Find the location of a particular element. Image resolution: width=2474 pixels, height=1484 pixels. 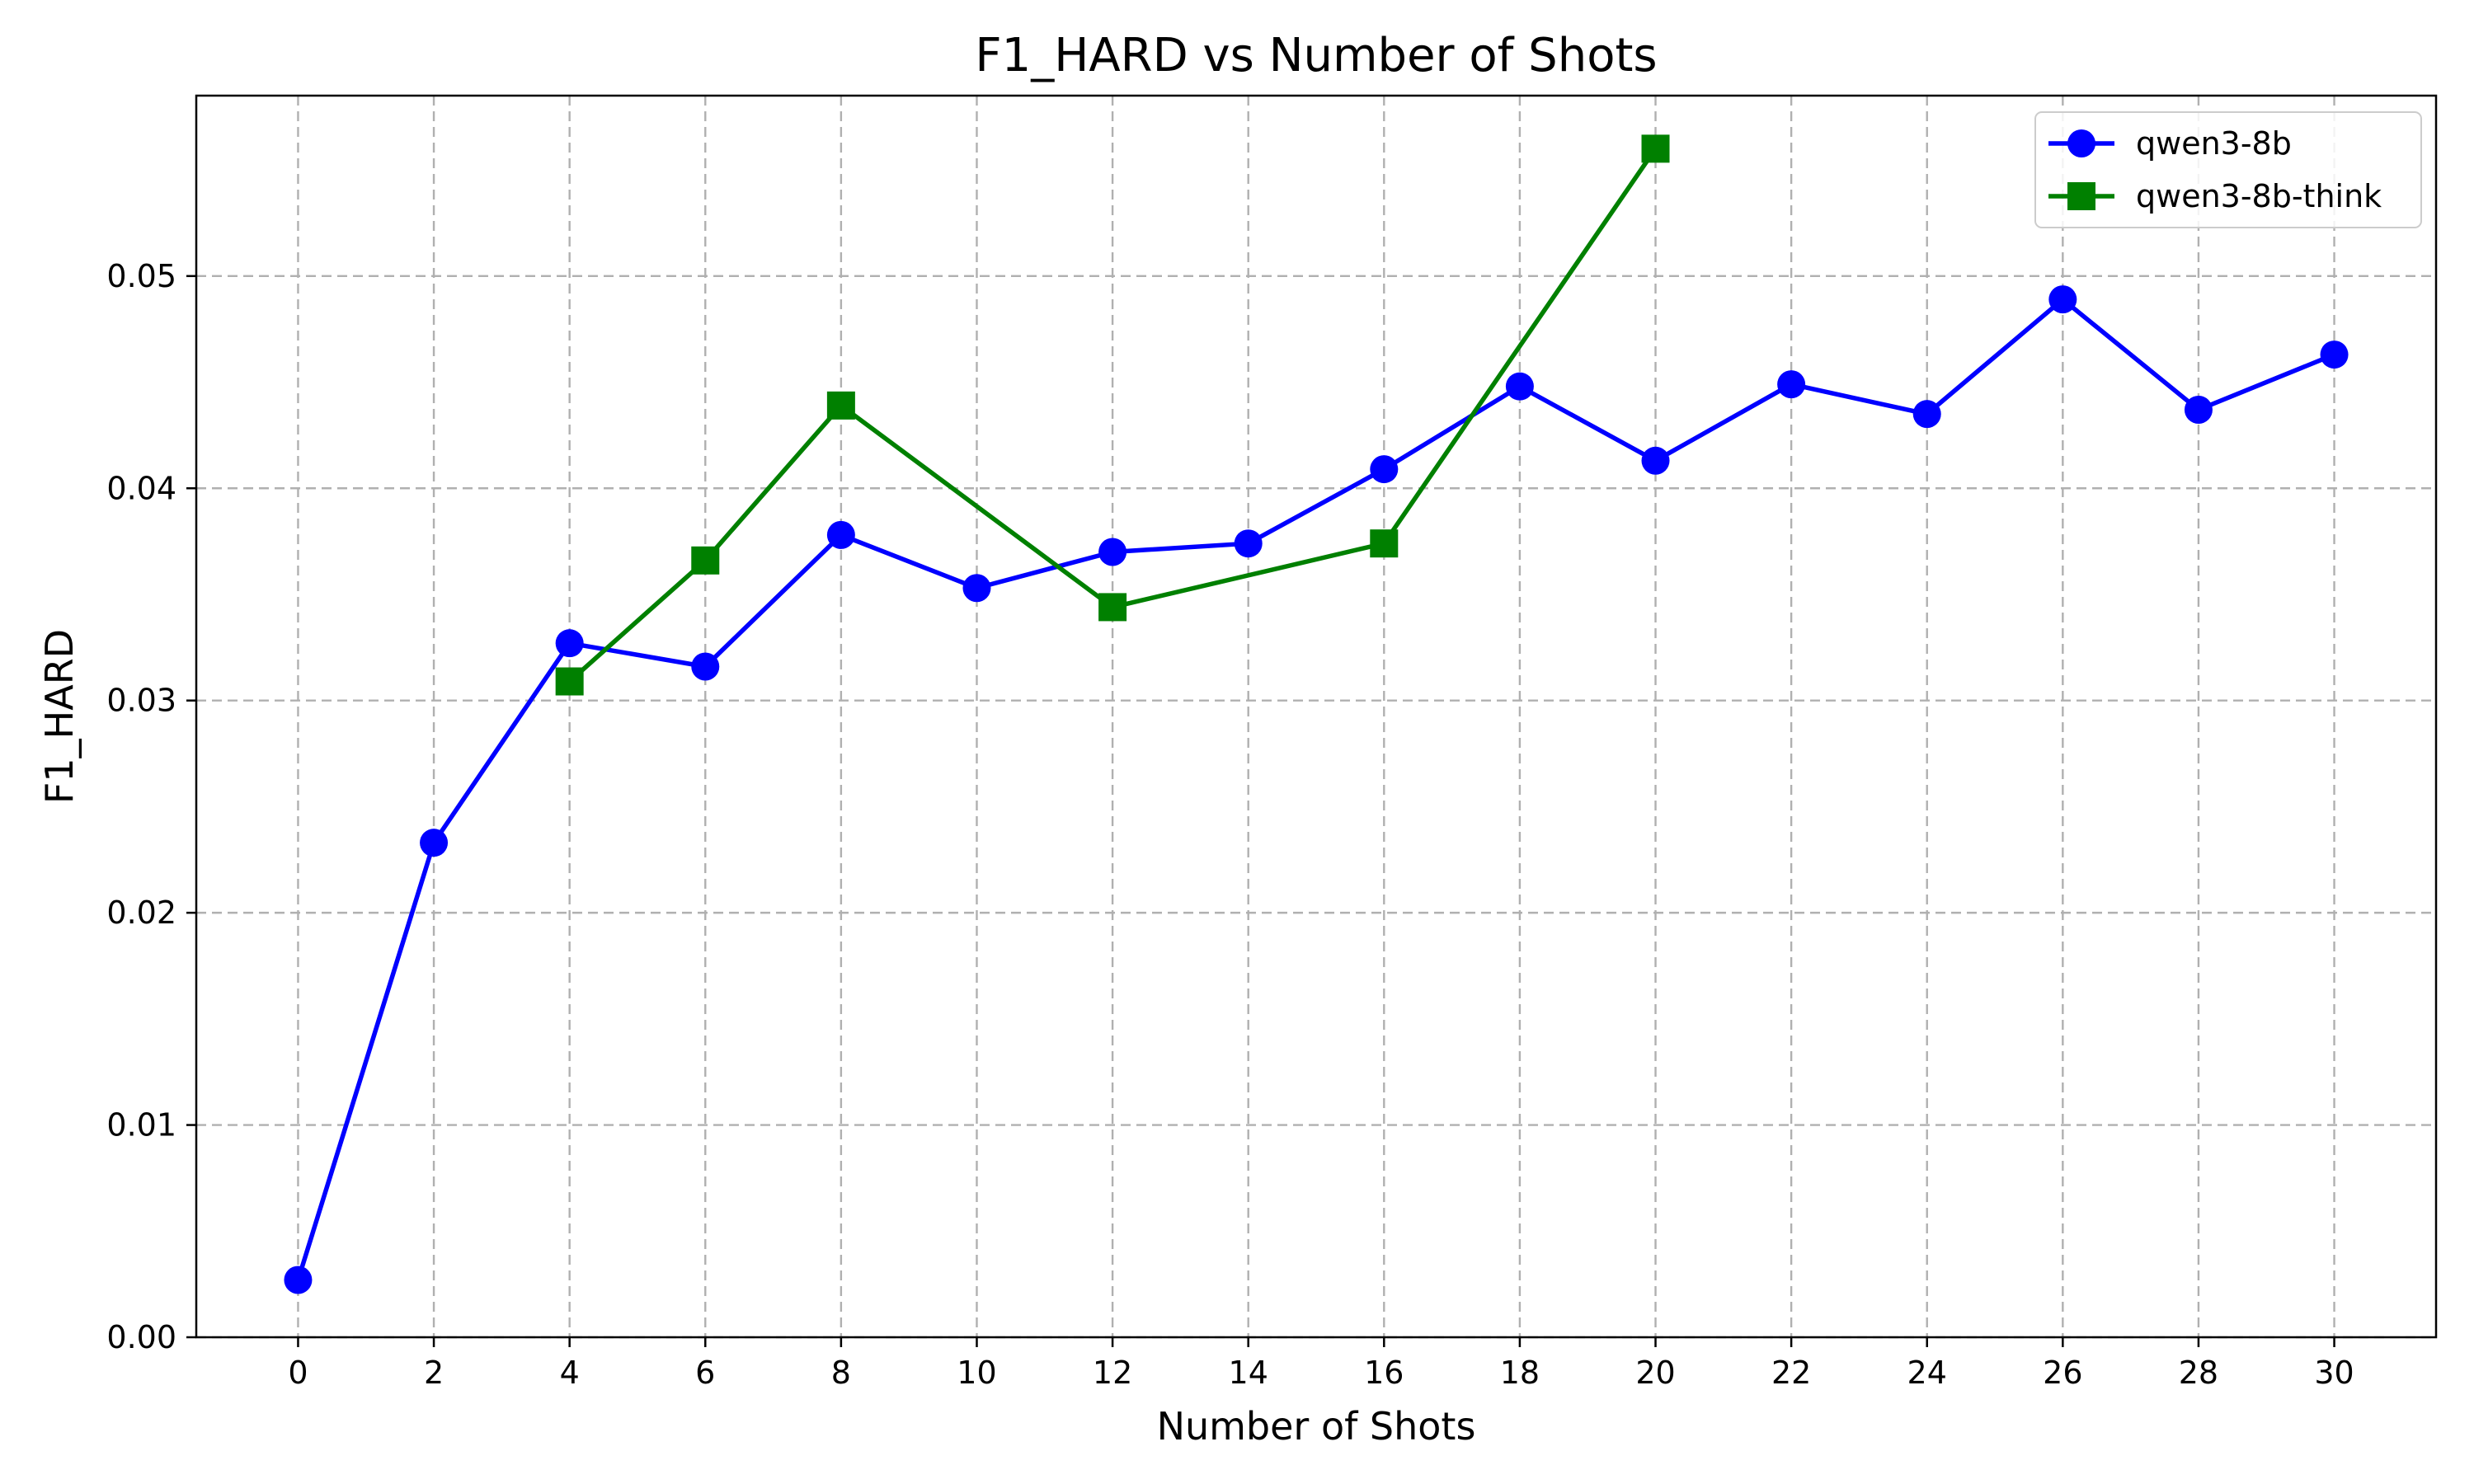

y-tick-label: 0.00 is located at coordinates (141, 1337).